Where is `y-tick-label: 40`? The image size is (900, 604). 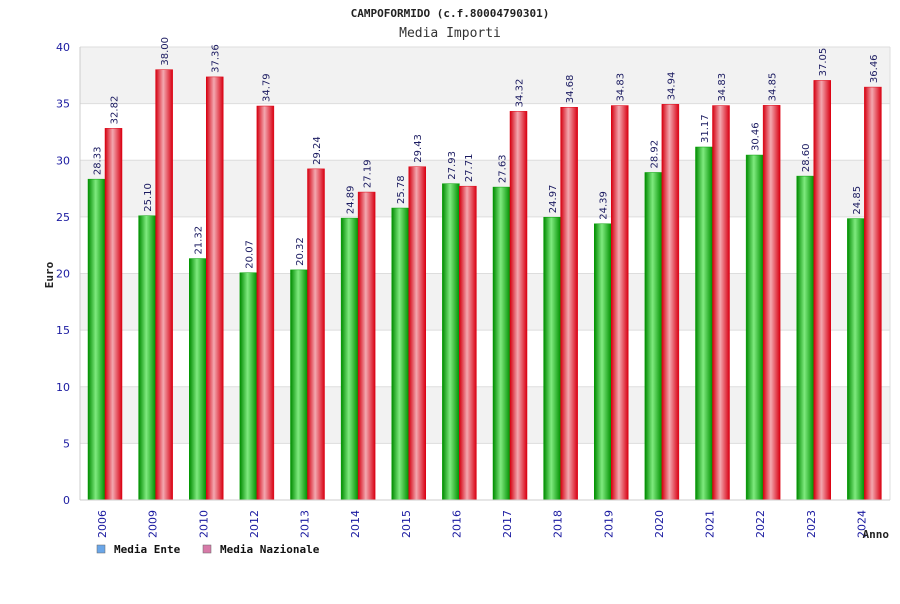 y-tick-label: 40 is located at coordinates (63, 47).